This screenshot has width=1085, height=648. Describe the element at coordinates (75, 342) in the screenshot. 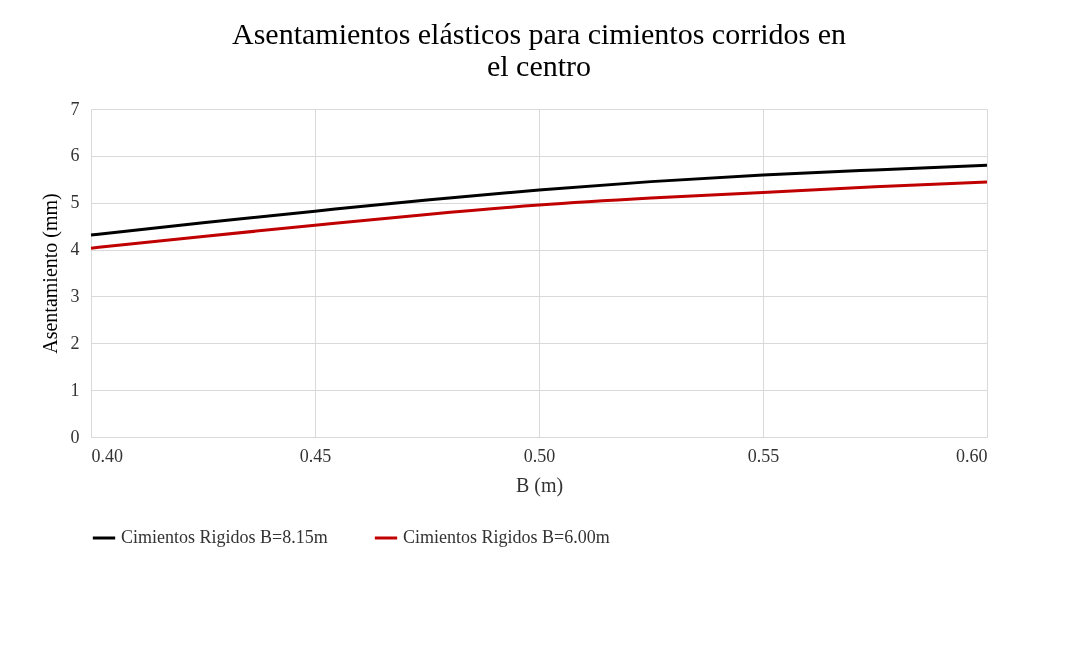

I see `y-tick-label: 2` at that location.